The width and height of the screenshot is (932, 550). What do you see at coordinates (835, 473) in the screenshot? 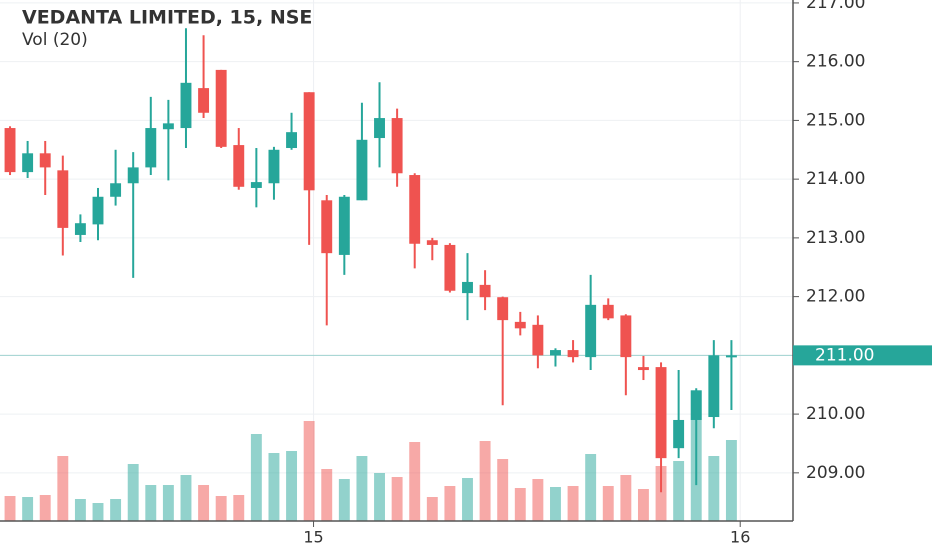
I see `y-tick-label: 209.00` at bounding box center [835, 473].